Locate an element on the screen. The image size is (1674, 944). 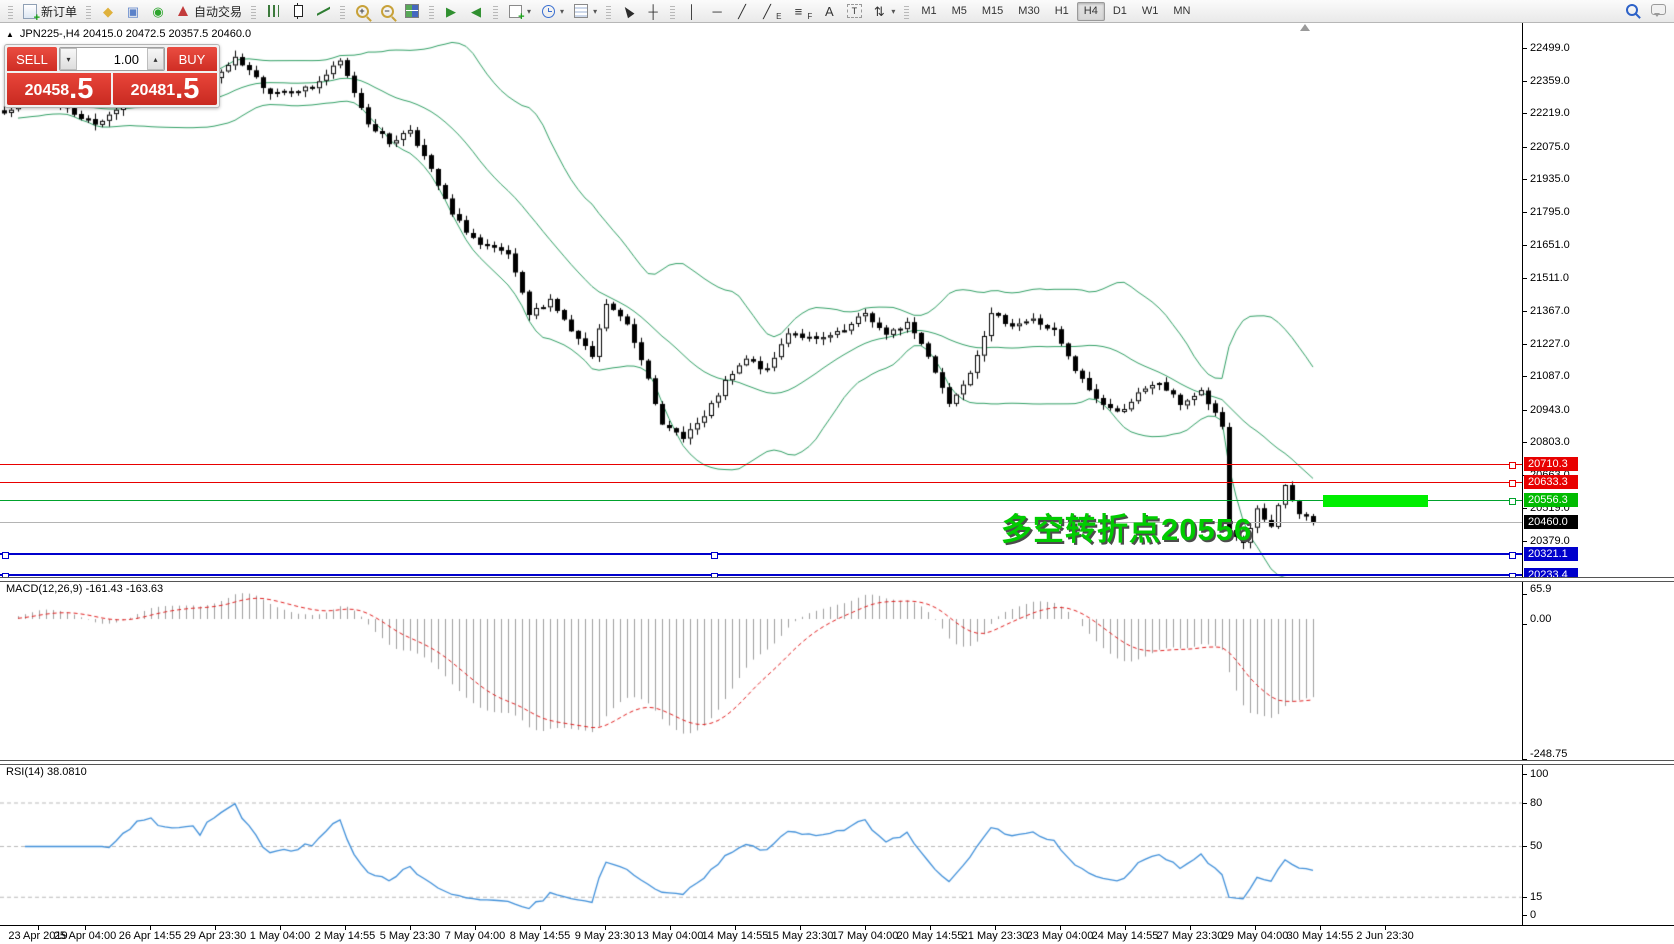
autotrading-button: 自动交易 is located at coordinates (208, 11).